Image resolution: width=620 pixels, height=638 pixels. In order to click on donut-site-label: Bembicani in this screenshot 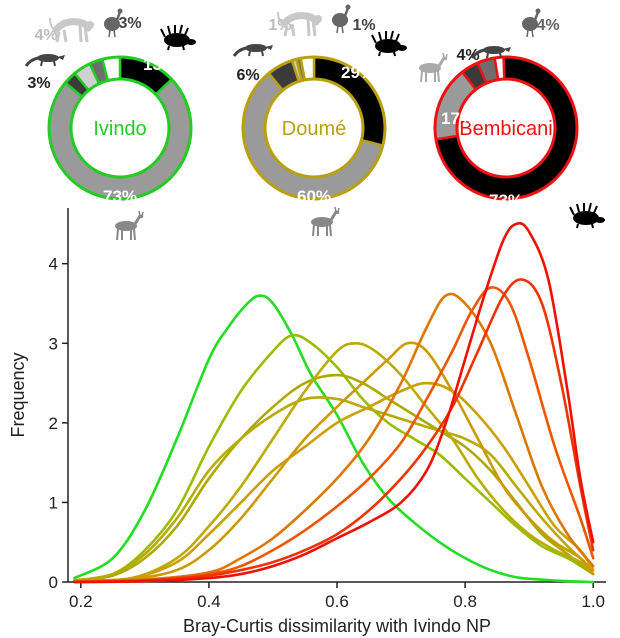, I will do `click(505, 129)`.